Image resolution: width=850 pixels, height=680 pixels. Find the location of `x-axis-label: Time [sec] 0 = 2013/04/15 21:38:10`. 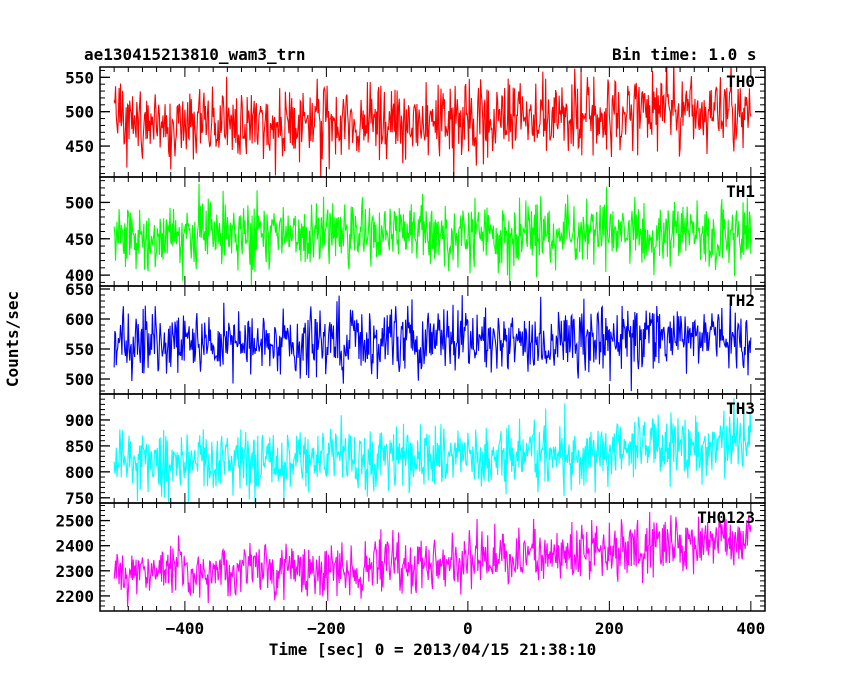

x-axis-label: Time [sec] 0 = 2013/04/15 21:38:10 is located at coordinates (433, 649).